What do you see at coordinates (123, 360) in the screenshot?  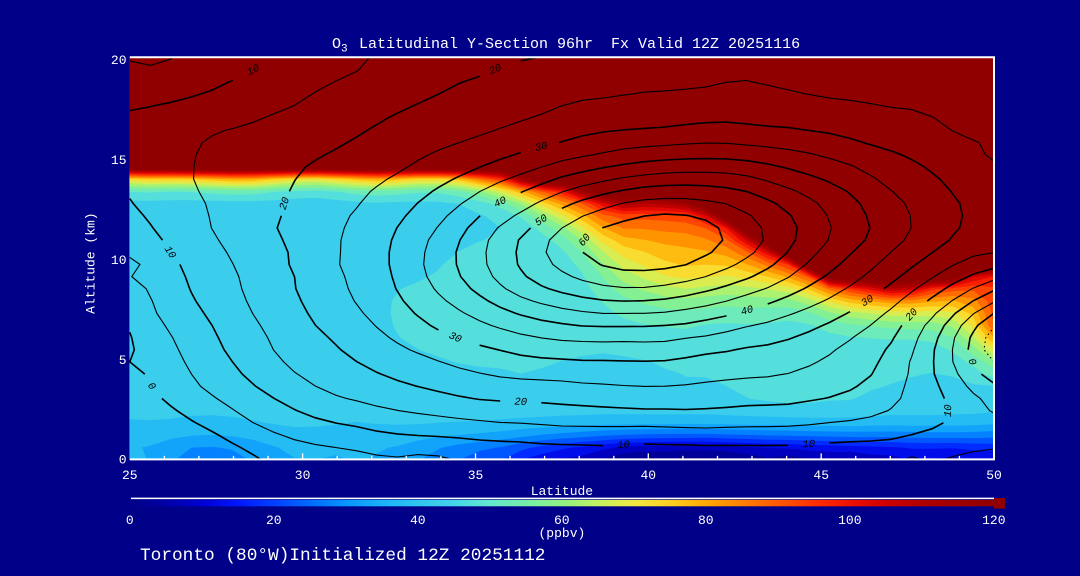 I see `svg-text: 5` at bounding box center [123, 360].